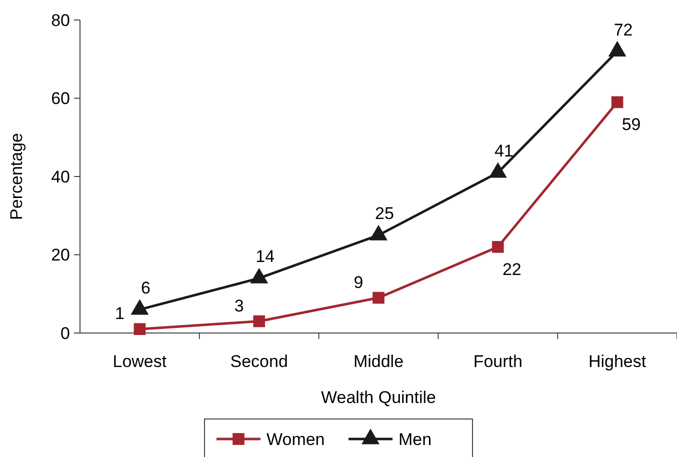  I want to click on y-tick-label: 40, so click(60, 176).